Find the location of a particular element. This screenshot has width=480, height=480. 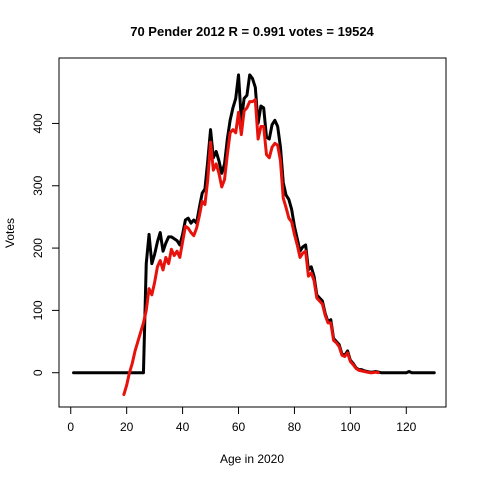

x-tick-label: 80 is located at coordinates (295, 427).